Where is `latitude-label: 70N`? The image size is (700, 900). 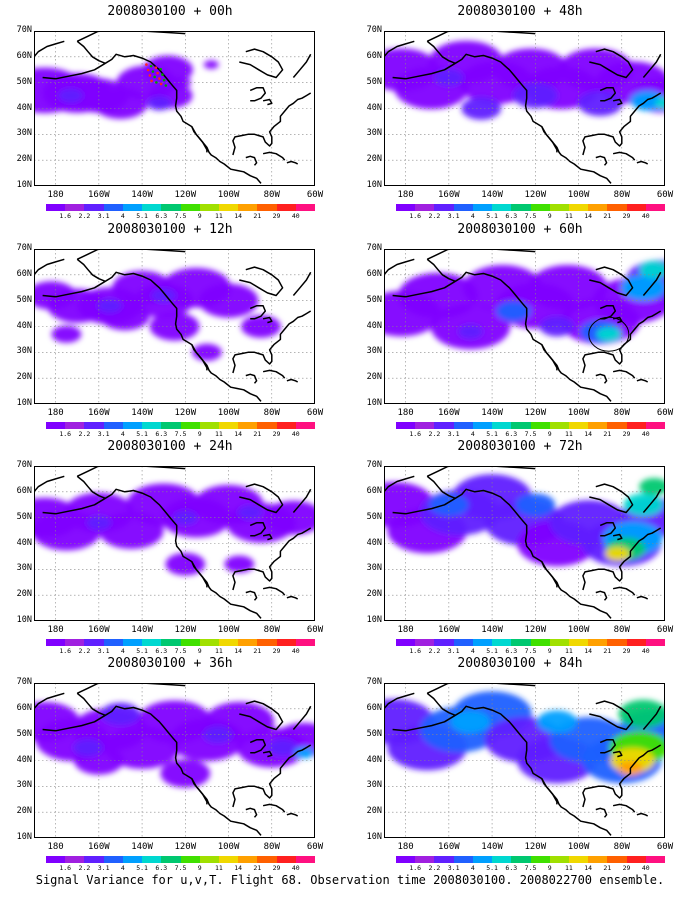 latitude-label: 70N is located at coordinates (374, 682).